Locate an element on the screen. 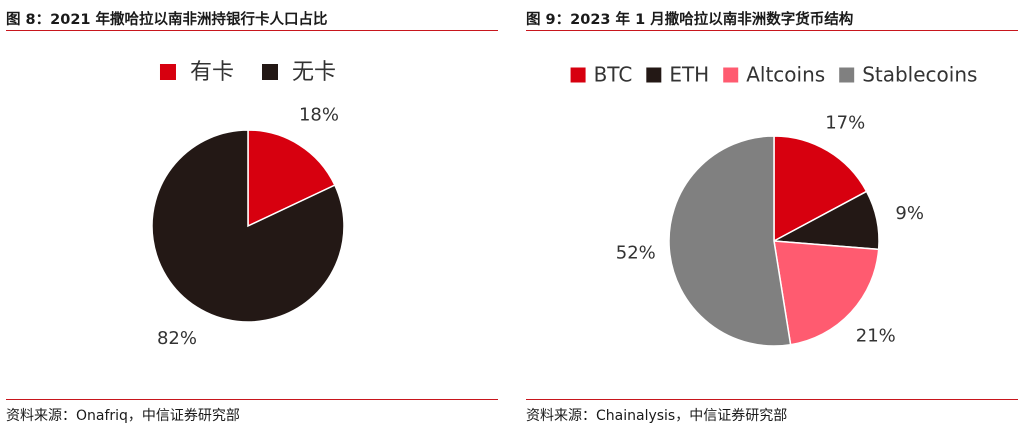 The height and width of the screenshot is (428, 1024). figure-8-source: 资料来源：Onafriq，中信证券研究部 is located at coordinates (123, 416).